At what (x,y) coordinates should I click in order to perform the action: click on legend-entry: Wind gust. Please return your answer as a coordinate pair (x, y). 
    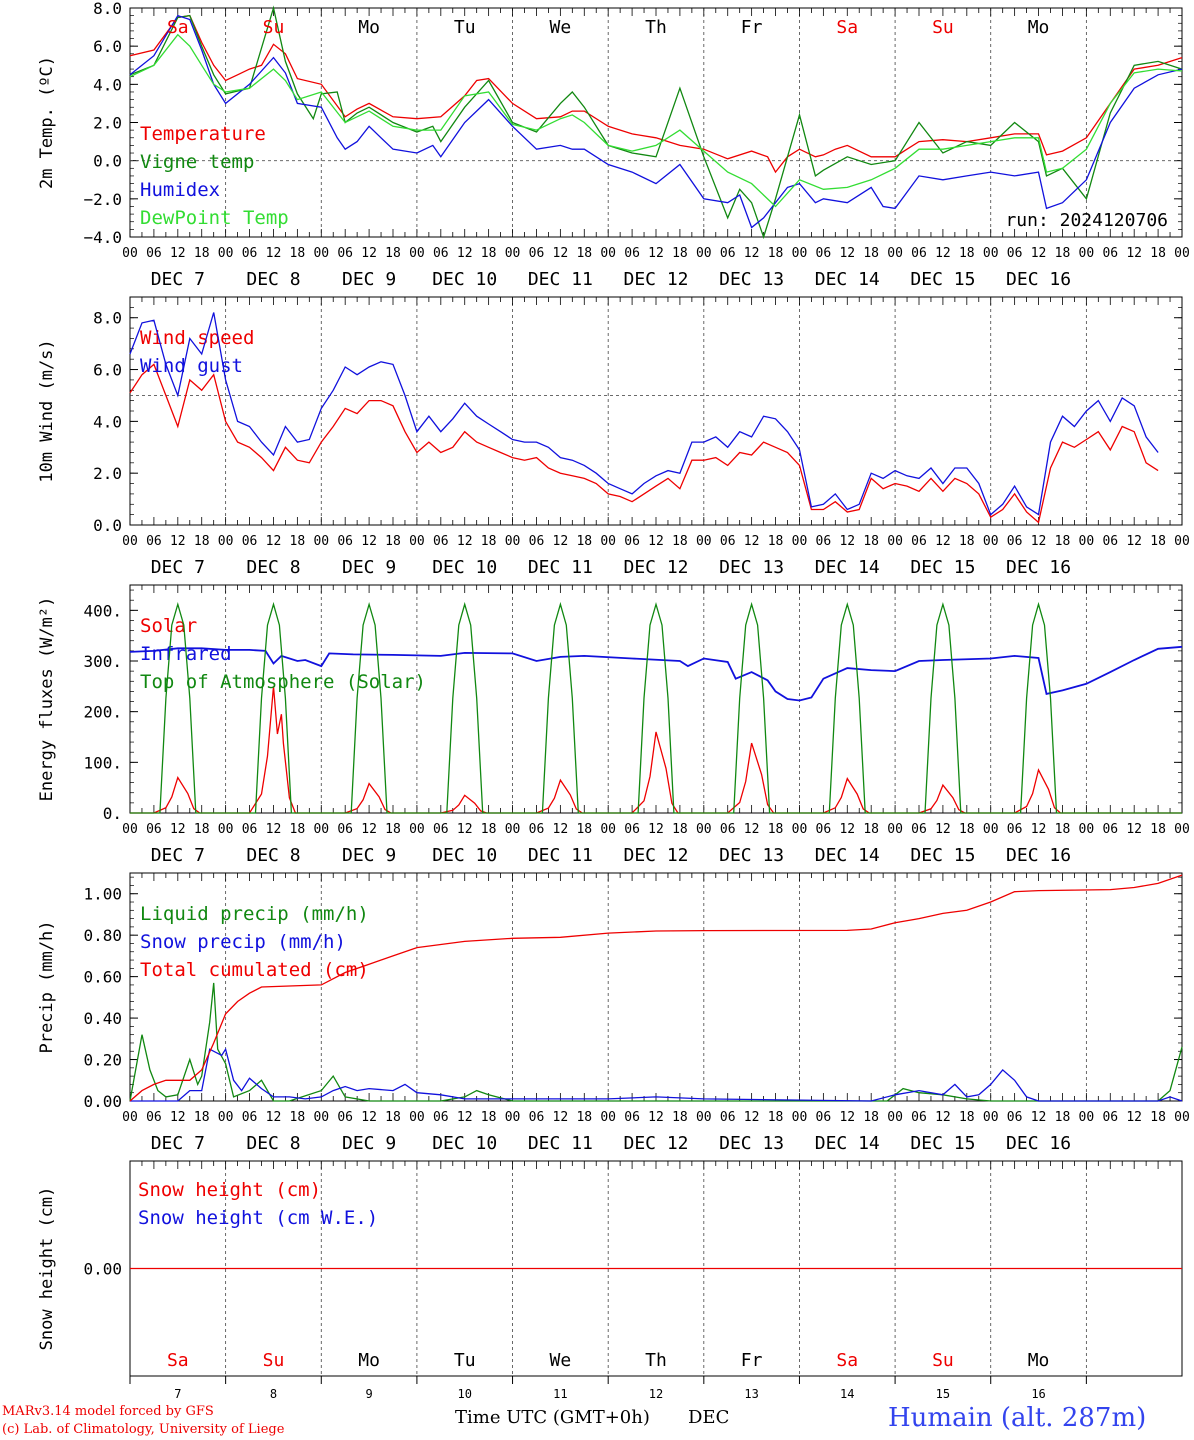
    Looking at the image, I should click on (191, 366).